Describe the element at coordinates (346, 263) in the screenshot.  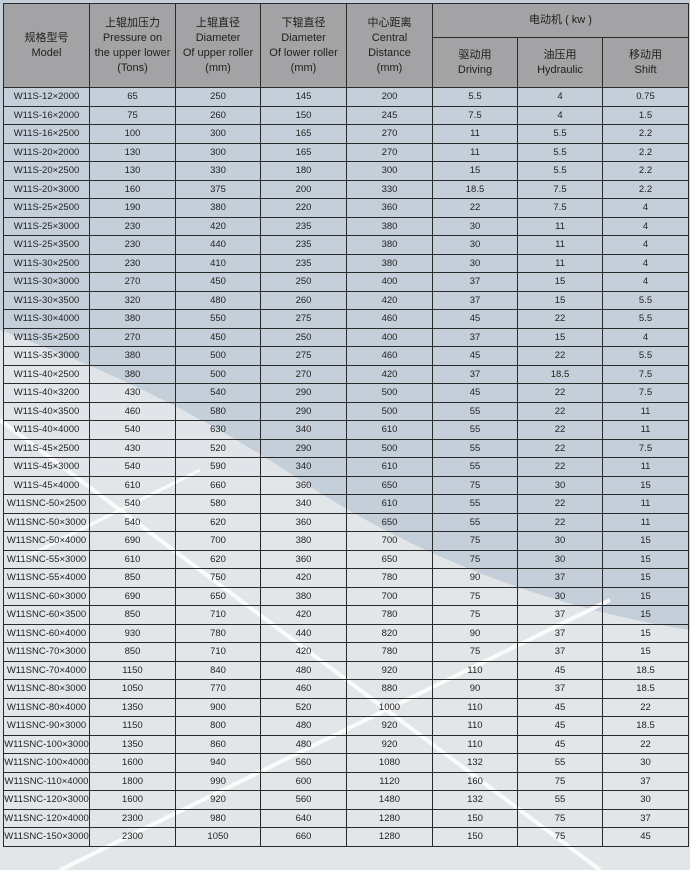
I see `table-row: W11S-30×2500 230 410 235 380 30 11 4` at that location.